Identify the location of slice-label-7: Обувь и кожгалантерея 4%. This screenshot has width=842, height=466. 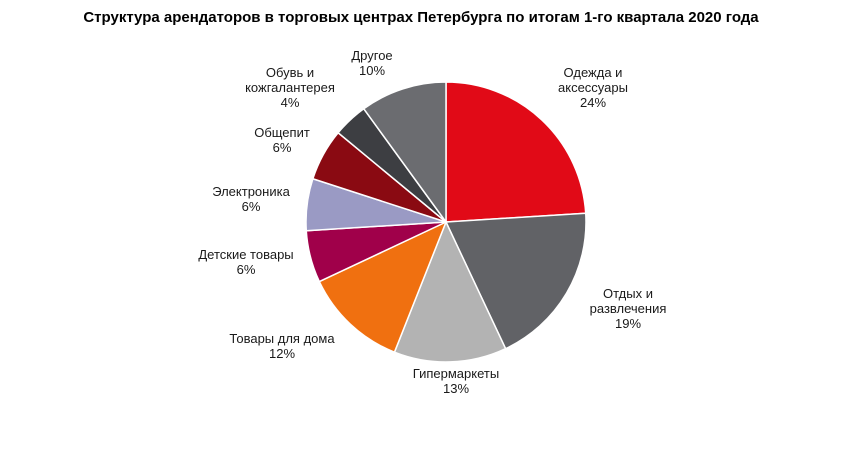
(290, 87).